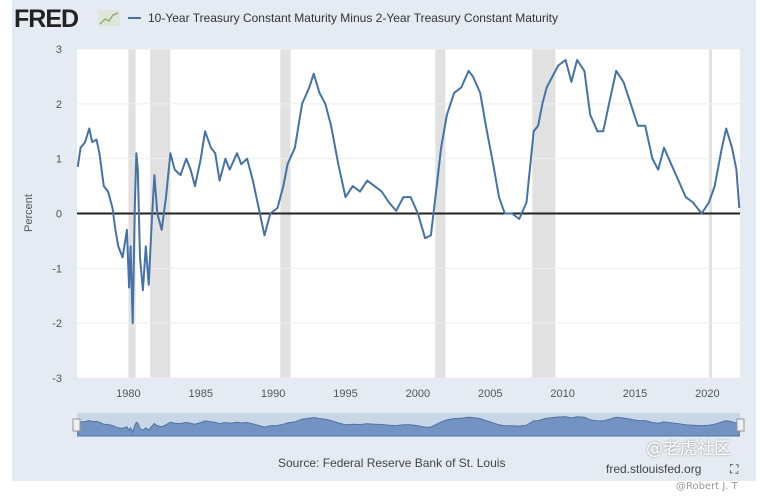  What do you see at coordinates (707, 394) in the screenshot?
I see `x-tick-label: 2020` at bounding box center [707, 394].